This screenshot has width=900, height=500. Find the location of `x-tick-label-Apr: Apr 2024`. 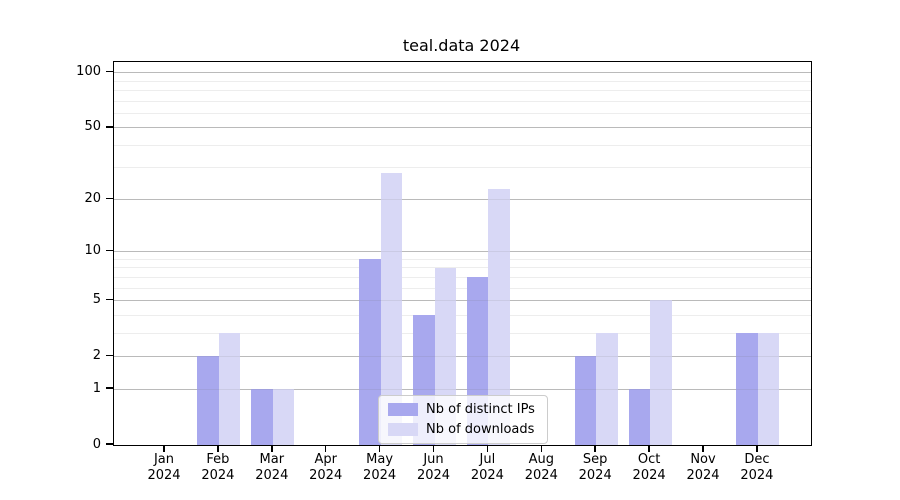

x-tick-label-Apr: Apr 2024 is located at coordinates (326, 468).